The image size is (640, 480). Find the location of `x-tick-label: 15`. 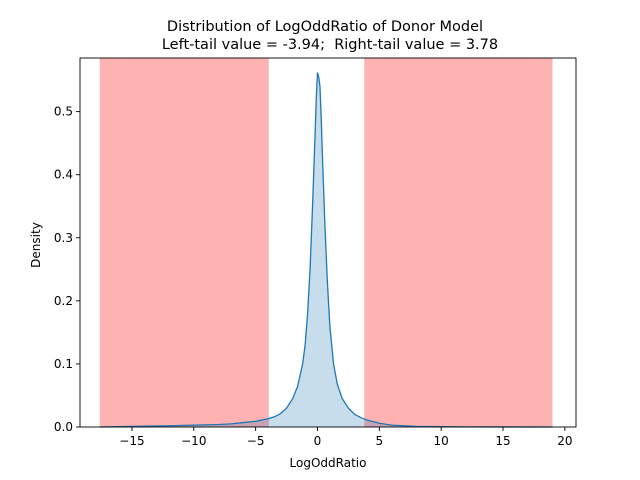

x-tick-label: 15 is located at coordinates (502, 441).